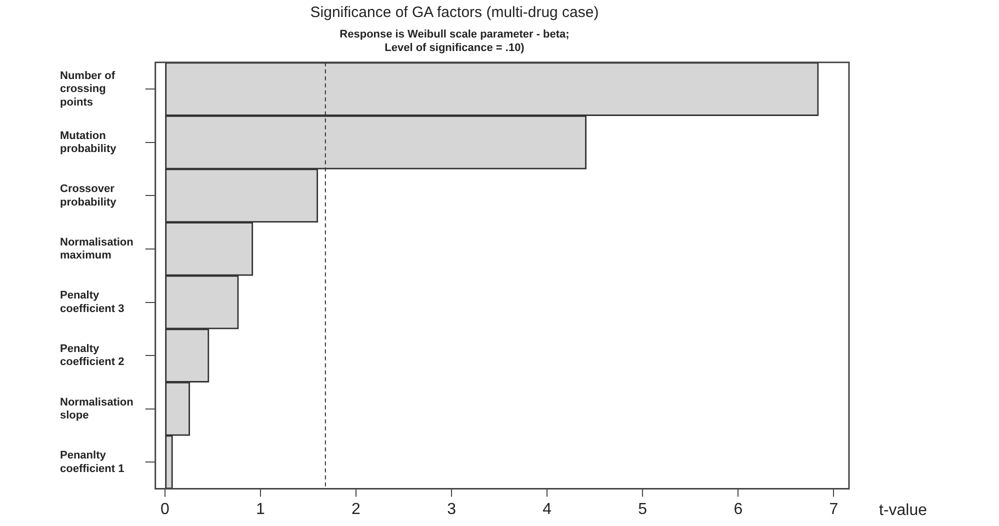 The width and height of the screenshot is (999, 526). I want to click on x-tick-label: 2, so click(356, 509).